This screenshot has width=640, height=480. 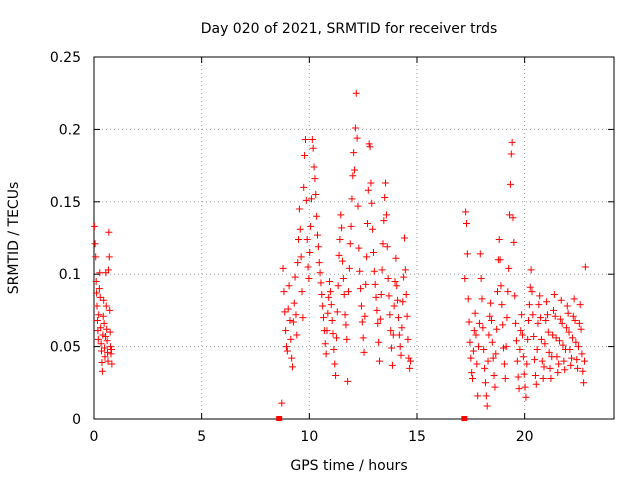 I want to click on x-tick-label: 5, so click(x=201, y=437).